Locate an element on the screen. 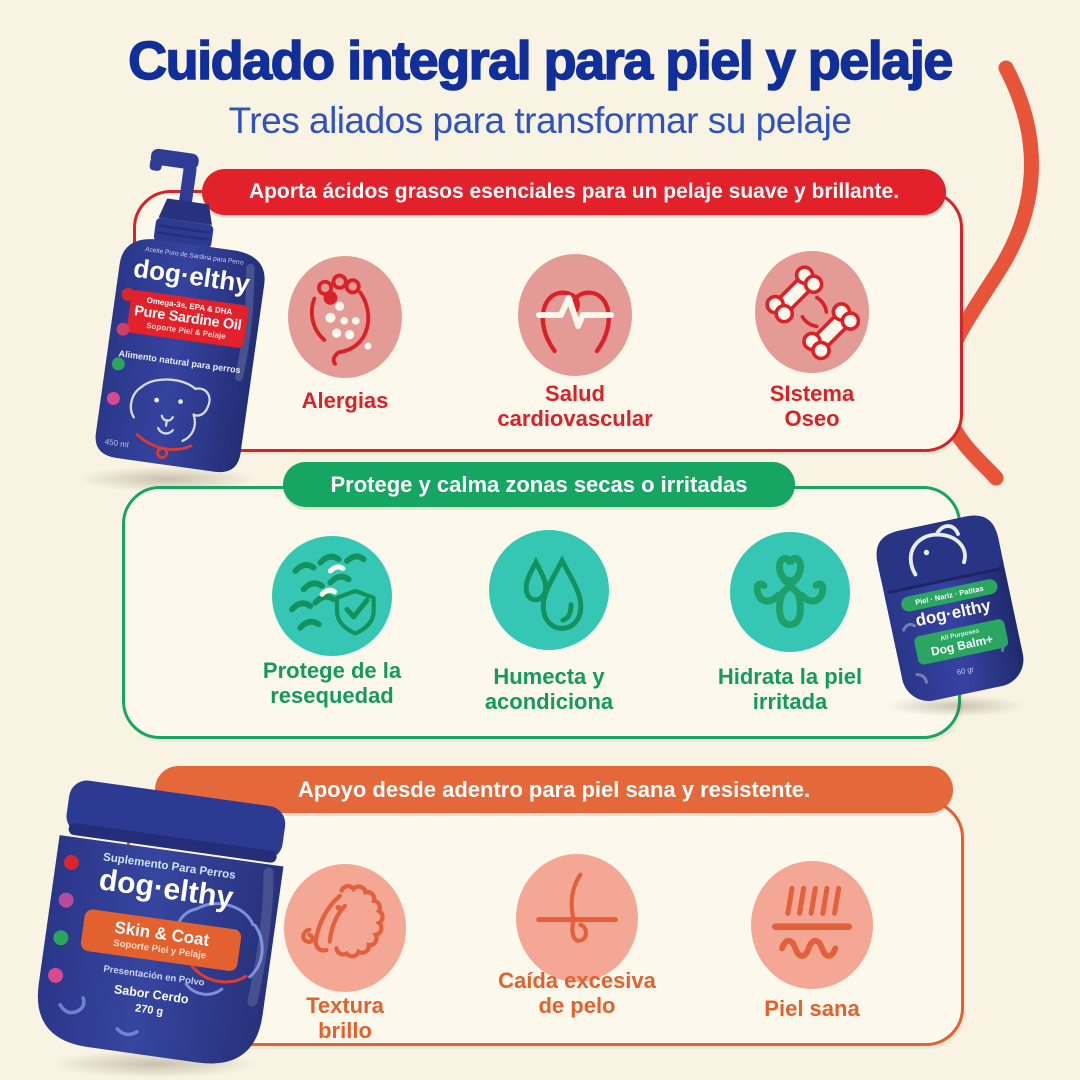 This screenshot has height=1080, width=1080. benefit-circle-piel-sana is located at coordinates (812, 925).